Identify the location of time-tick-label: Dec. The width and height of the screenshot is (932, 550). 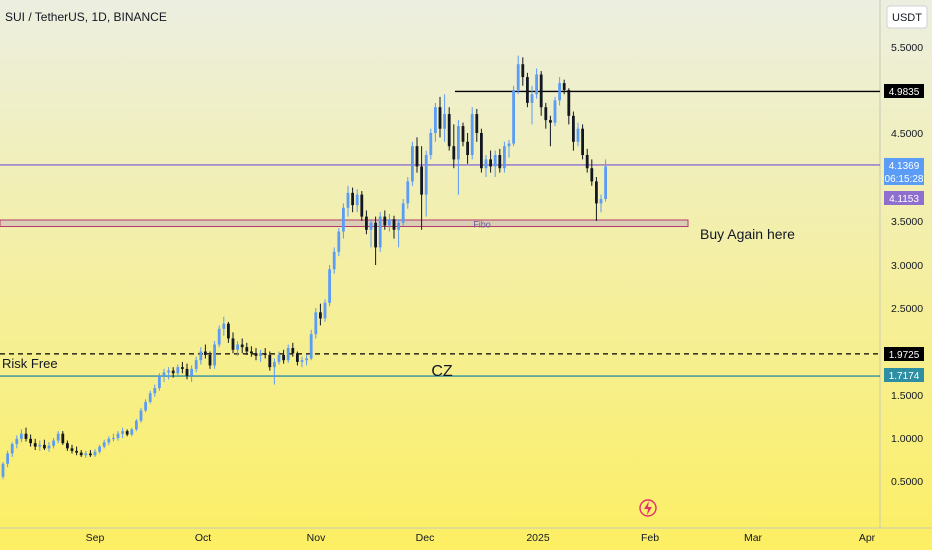
(425, 538).